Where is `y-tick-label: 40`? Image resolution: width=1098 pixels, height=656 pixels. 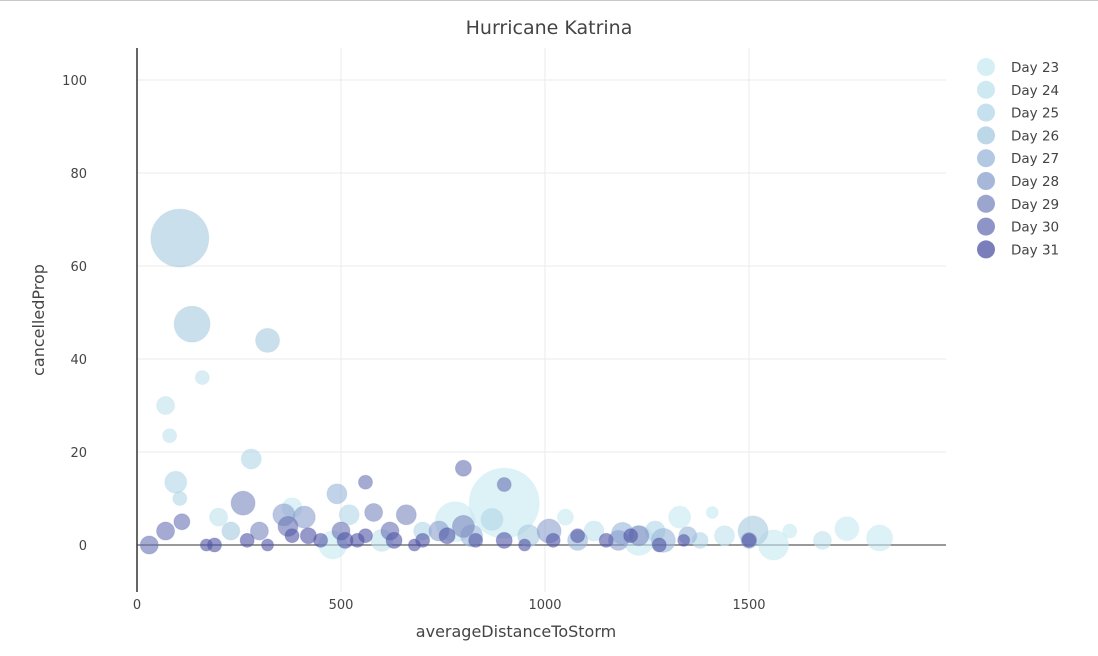 y-tick-label: 40 is located at coordinates (78, 360).